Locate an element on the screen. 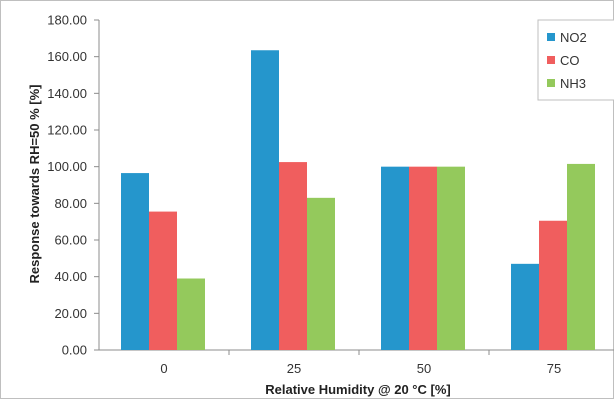 The image size is (614, 400). legend-swatch-co is located at coordinates (551, 60).